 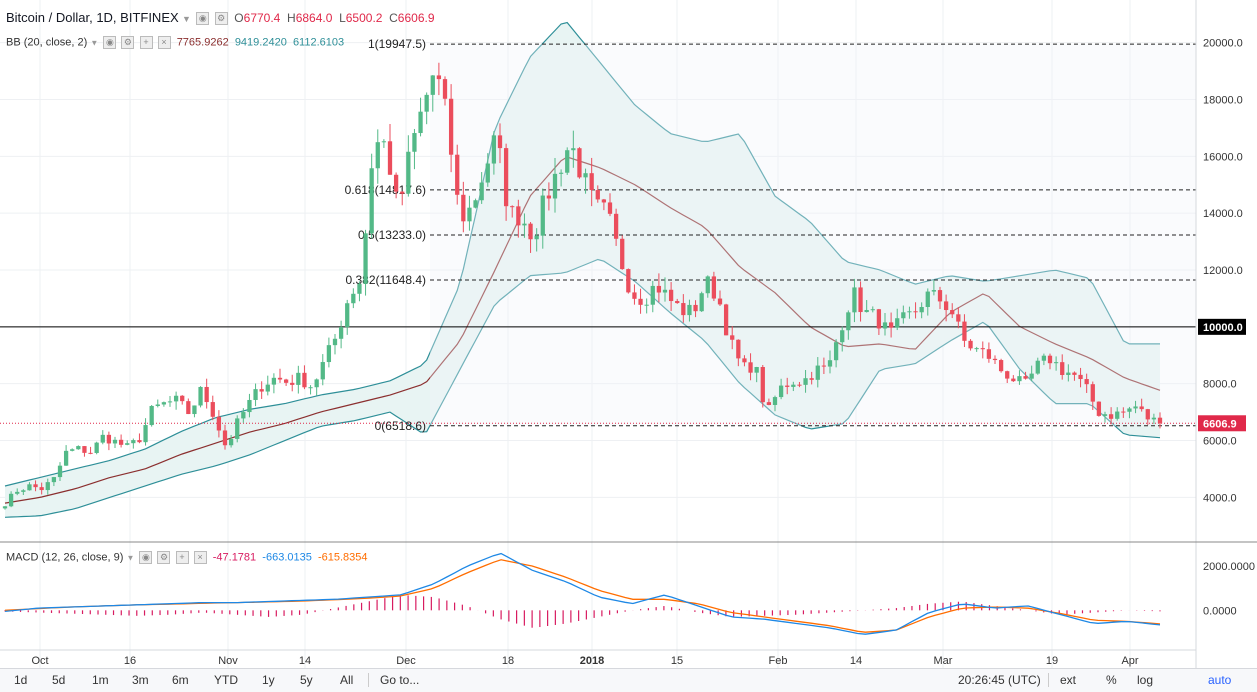 I want to click on range-5d-button: 5d, so click(x=59, y=680).